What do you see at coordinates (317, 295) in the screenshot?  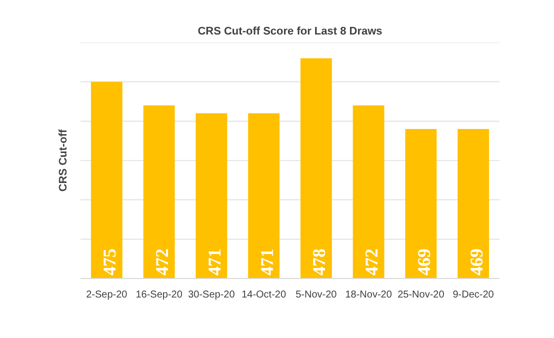 I see `x-tick-label: 5-Nov-20` at bounding box center [317, 295].